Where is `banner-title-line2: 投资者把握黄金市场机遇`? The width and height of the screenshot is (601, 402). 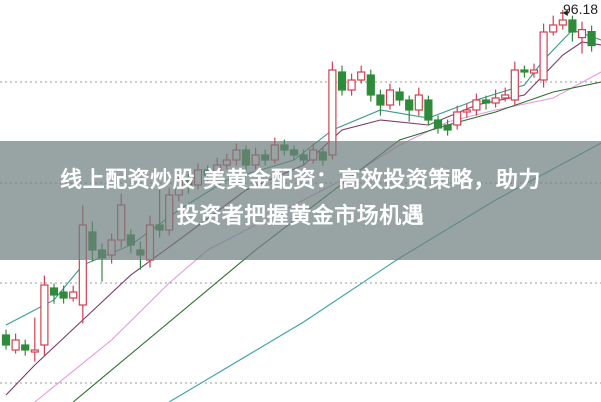
banner-title-line2: 投资者把握黄金市场机遇 is located at coordinates (300, 216).